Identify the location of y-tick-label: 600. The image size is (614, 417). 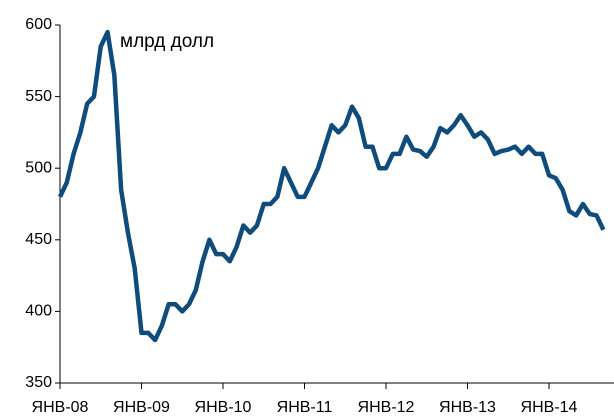
(38, 24).